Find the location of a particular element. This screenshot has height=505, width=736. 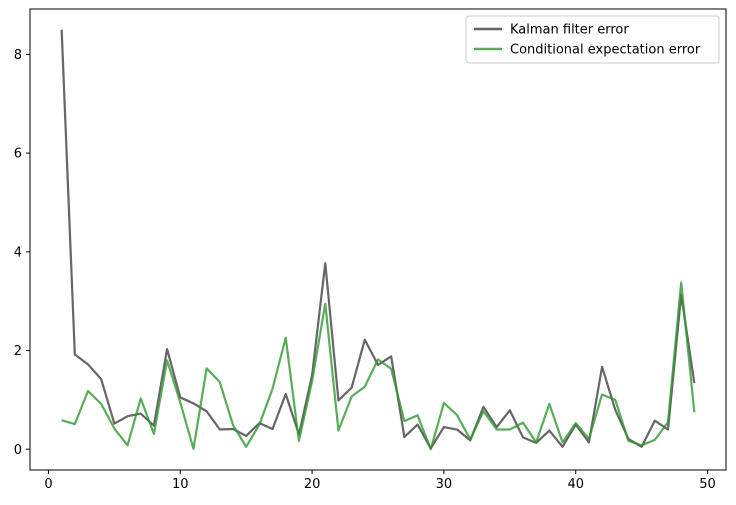

x-tick-label: 20 is located at coordinates (312, 484).